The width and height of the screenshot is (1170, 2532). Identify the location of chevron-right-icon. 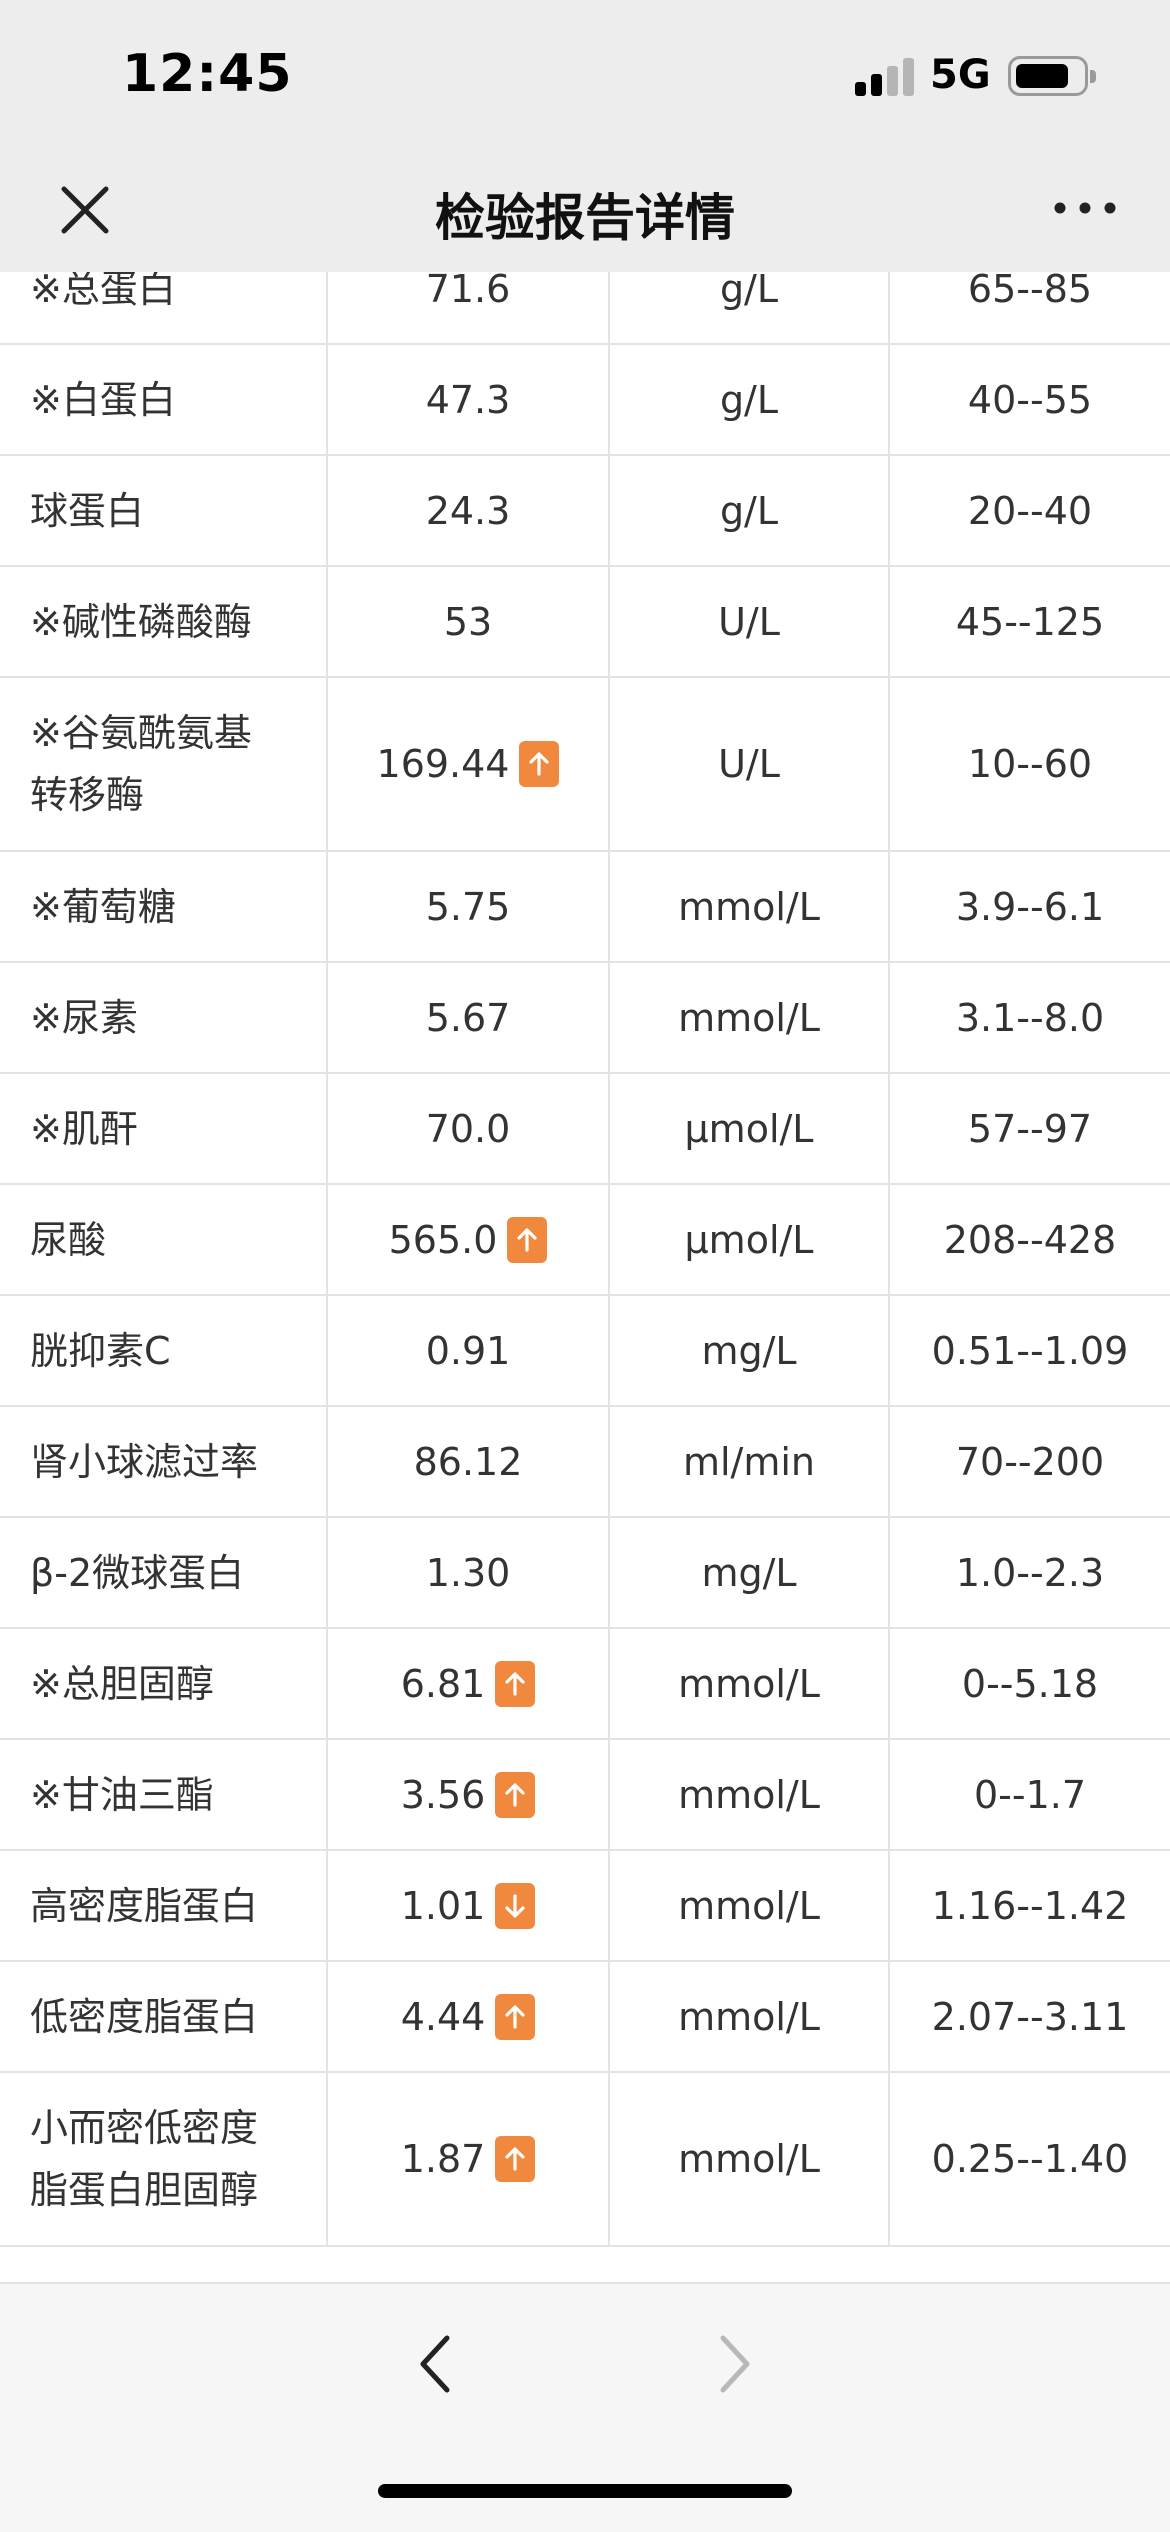
(735, 2364).